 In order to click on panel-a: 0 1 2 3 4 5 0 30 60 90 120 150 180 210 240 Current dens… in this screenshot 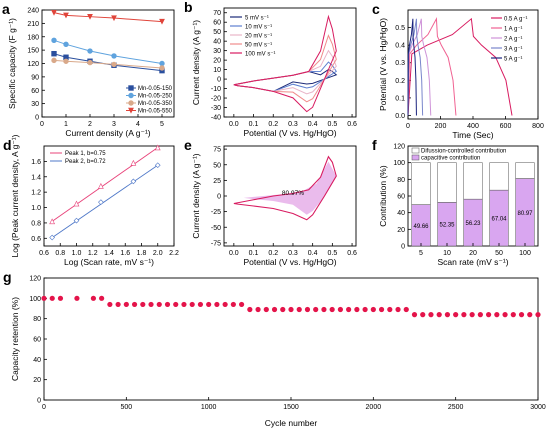, I will do `click(88, 69)`.